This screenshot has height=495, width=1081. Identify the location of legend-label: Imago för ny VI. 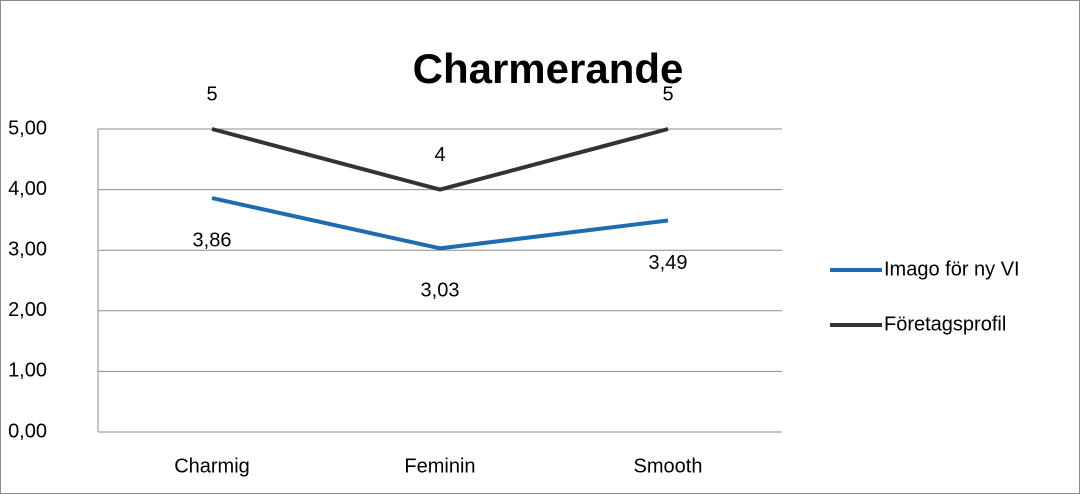
(952, 269).